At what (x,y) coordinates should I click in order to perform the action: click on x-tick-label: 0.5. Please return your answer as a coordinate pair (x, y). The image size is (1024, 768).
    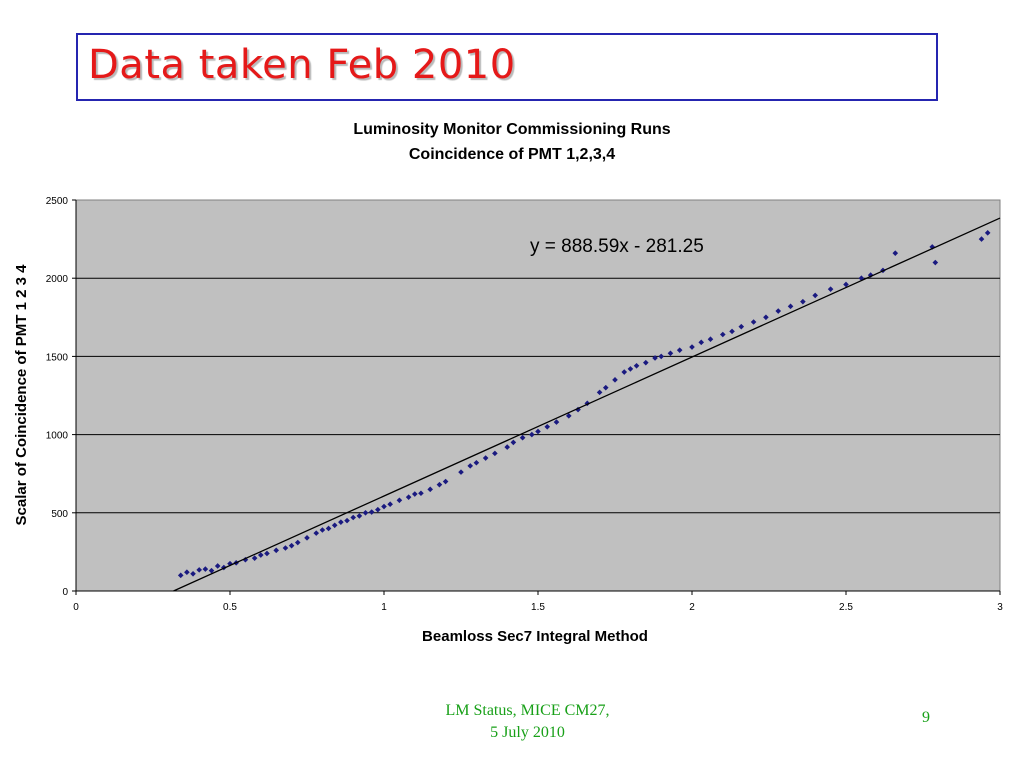
    Looking at the image, I should click on (230, 607).